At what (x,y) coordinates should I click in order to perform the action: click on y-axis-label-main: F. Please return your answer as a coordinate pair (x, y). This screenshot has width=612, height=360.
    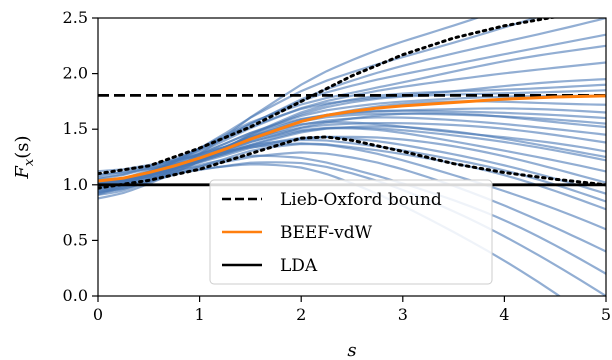
    Looking at the image, I should click on (22, 172).